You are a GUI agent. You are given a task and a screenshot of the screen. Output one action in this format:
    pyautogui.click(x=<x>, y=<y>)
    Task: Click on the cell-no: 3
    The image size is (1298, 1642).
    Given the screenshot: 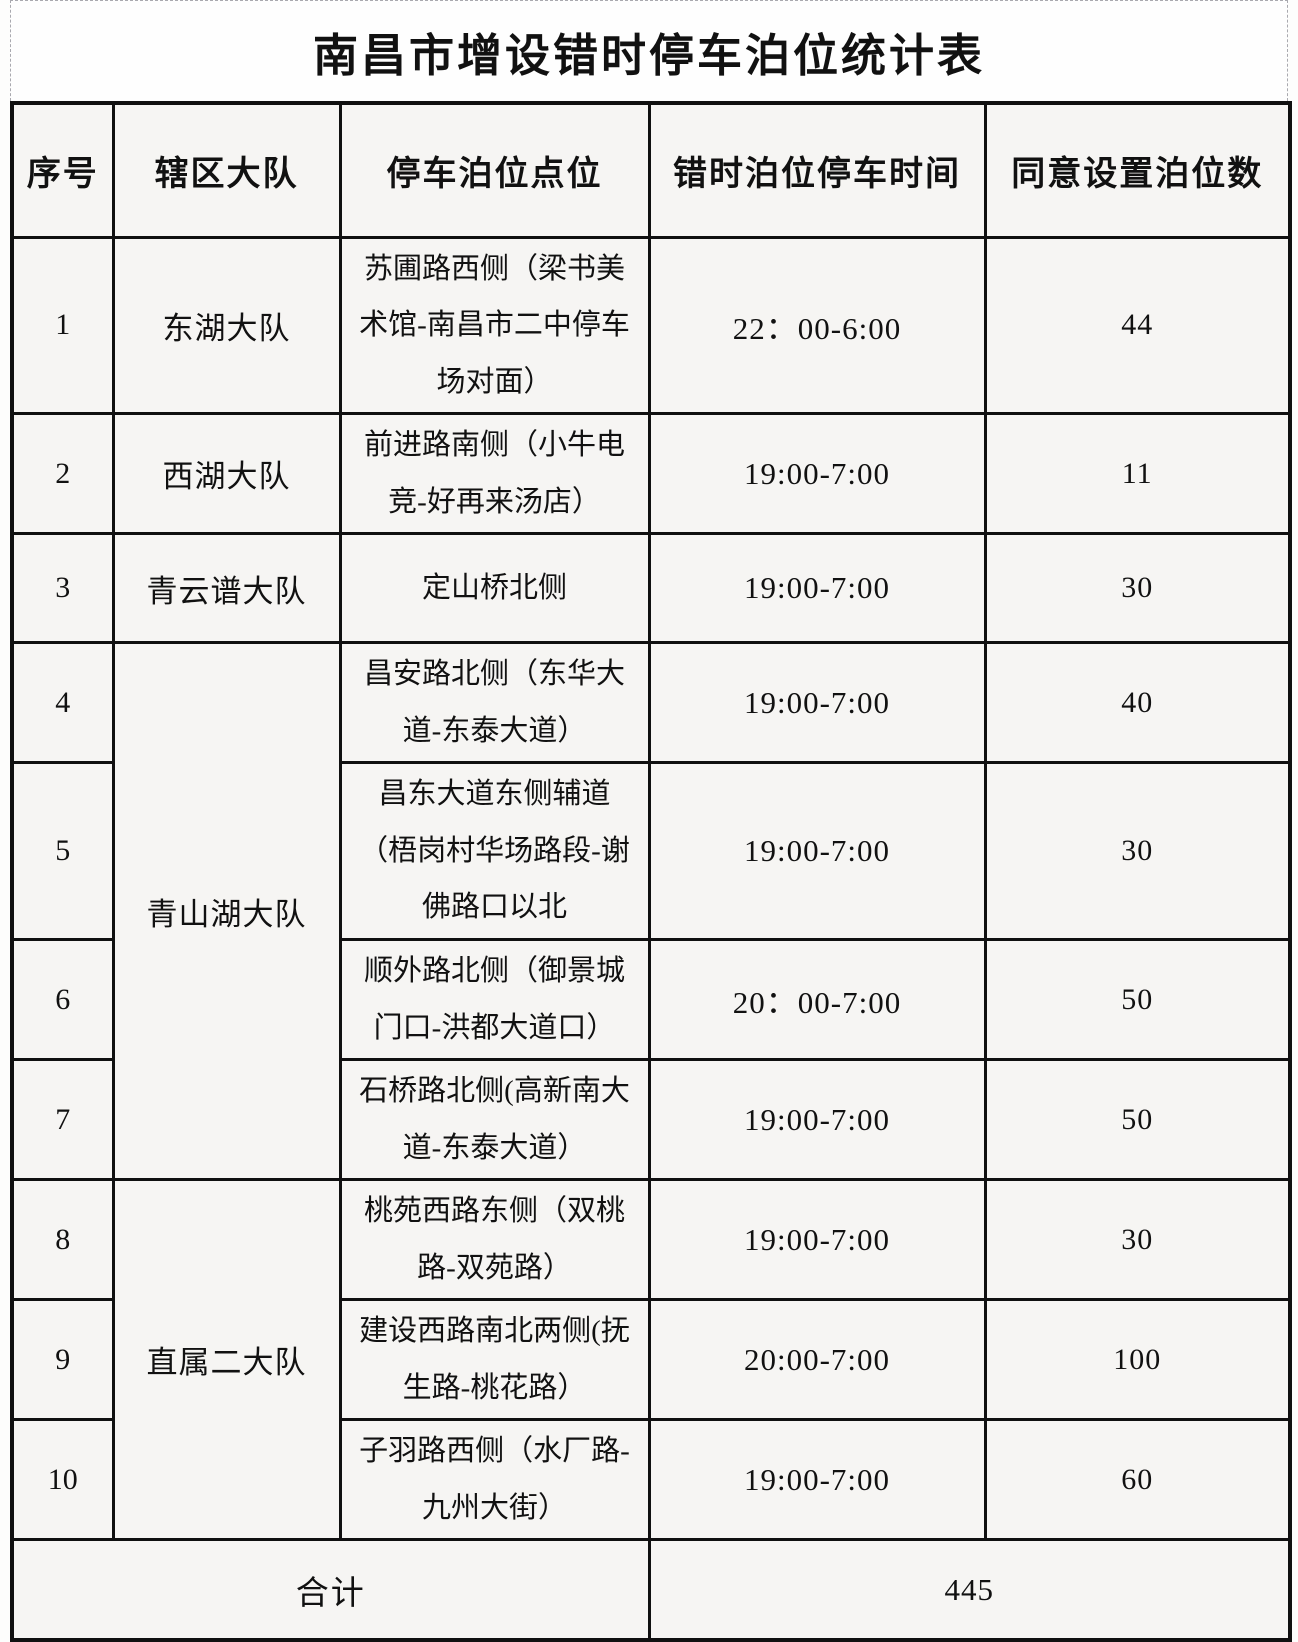 What is the action you would take?
    pyautogui.click(x=62, y=588)
    